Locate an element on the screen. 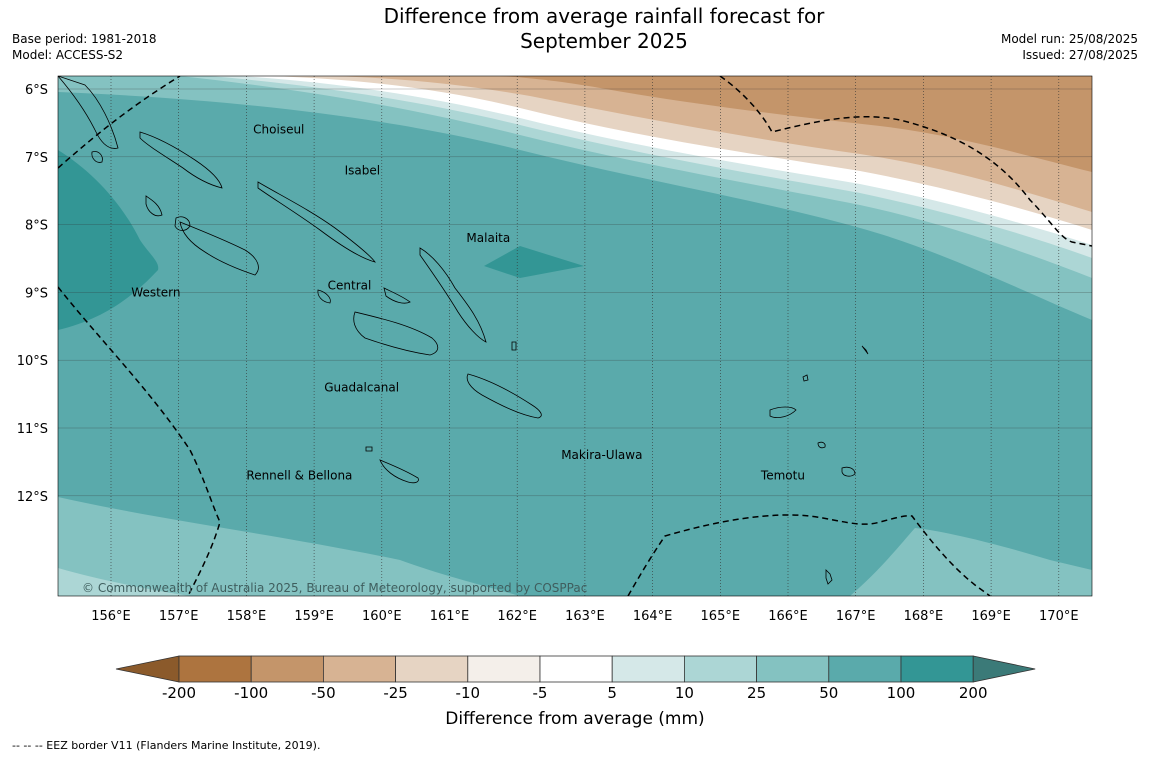  colorbar-tick-label: -50 is located at coordinates (323, 693).